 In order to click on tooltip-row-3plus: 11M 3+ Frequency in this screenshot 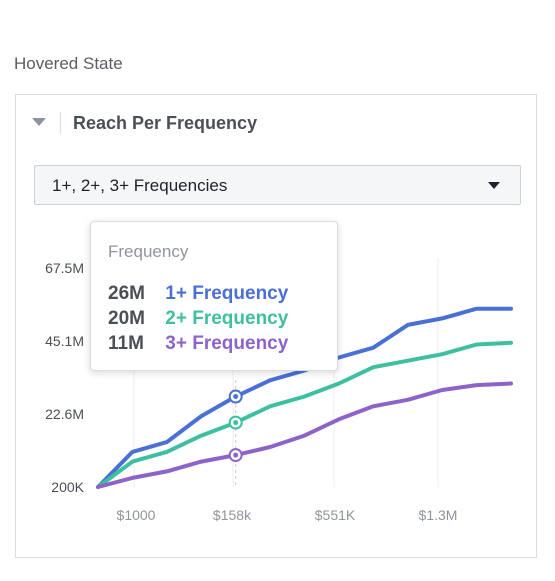, I will do `click(198, 344)`.